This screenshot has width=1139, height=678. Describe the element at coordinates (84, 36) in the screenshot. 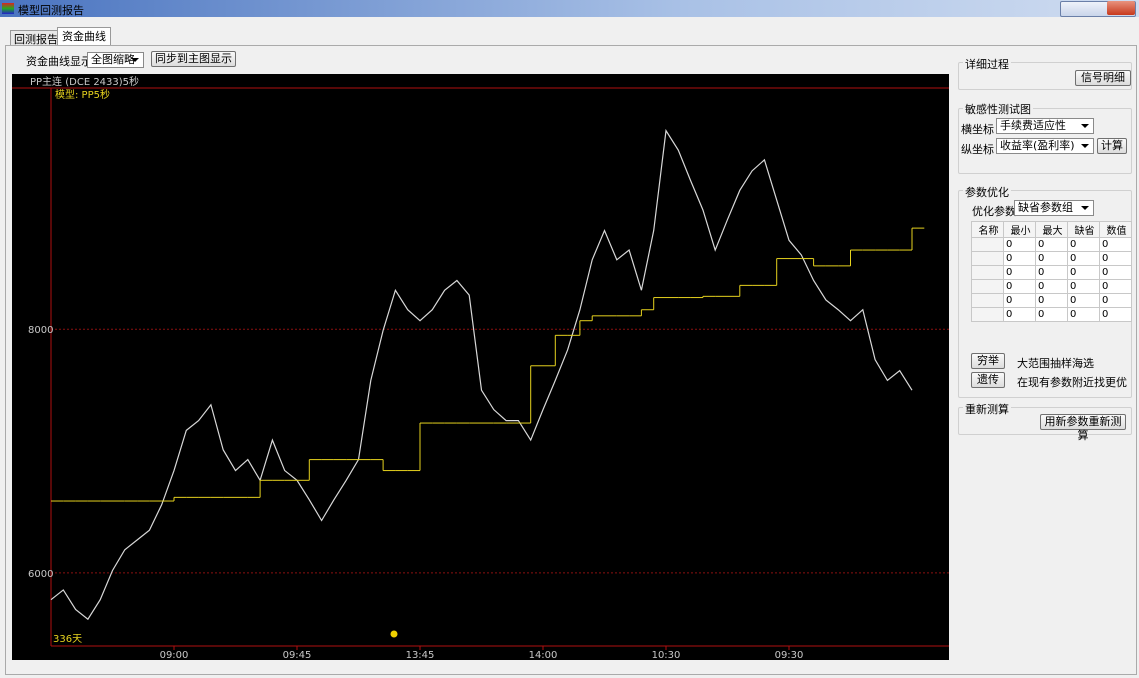

I see `tab-active: 资金曲线` at that location.